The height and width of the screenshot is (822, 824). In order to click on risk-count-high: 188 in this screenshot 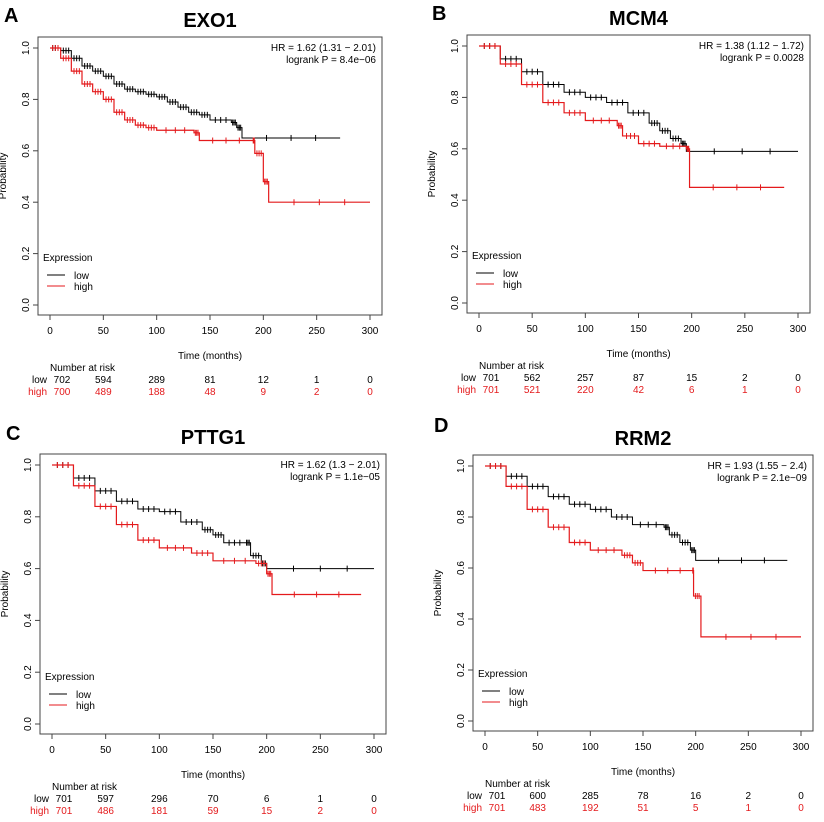, I will do `click(156, 392)`.